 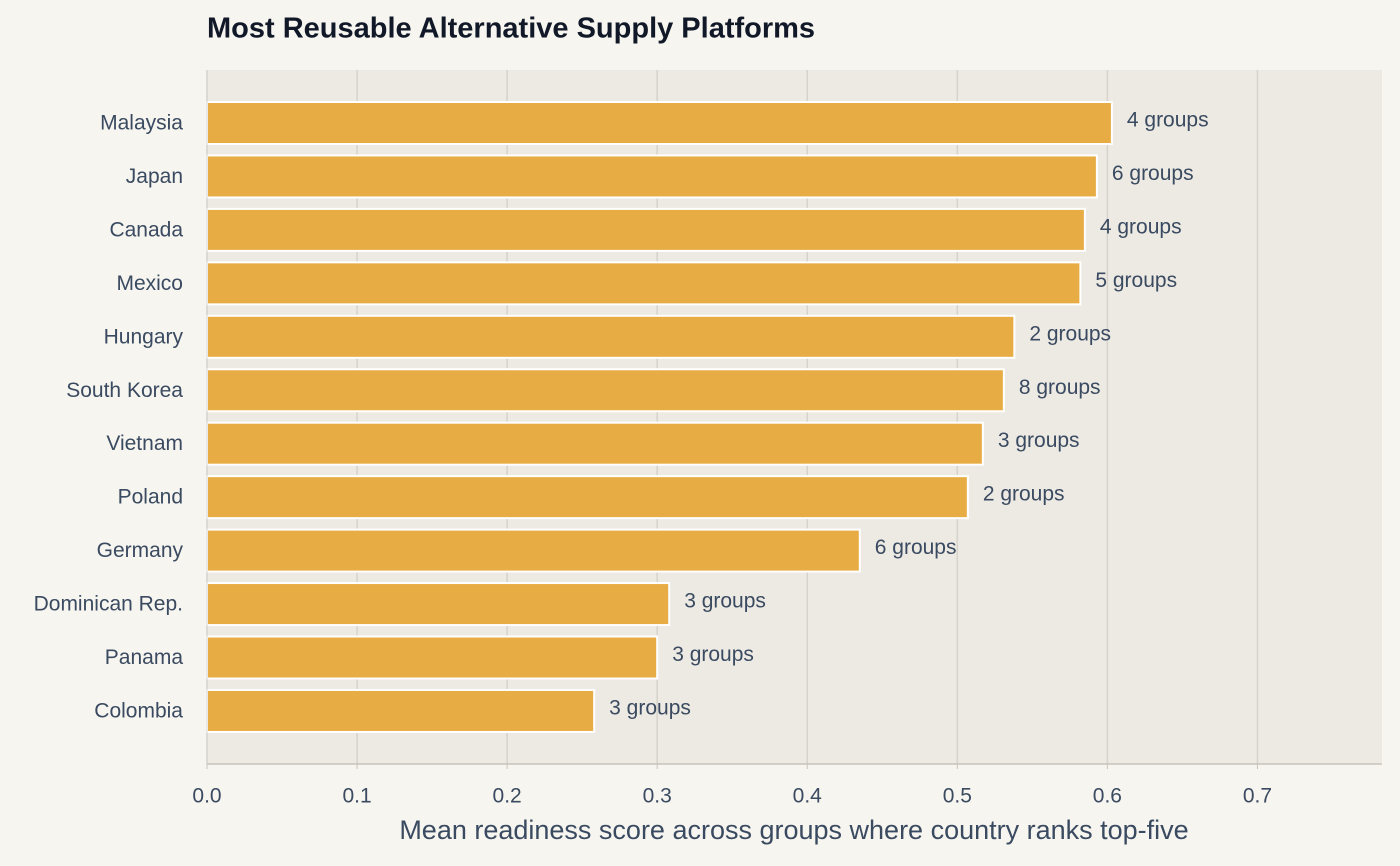 I want to click on bar-annotation: 5 groups, so click(x=1136, y=280).